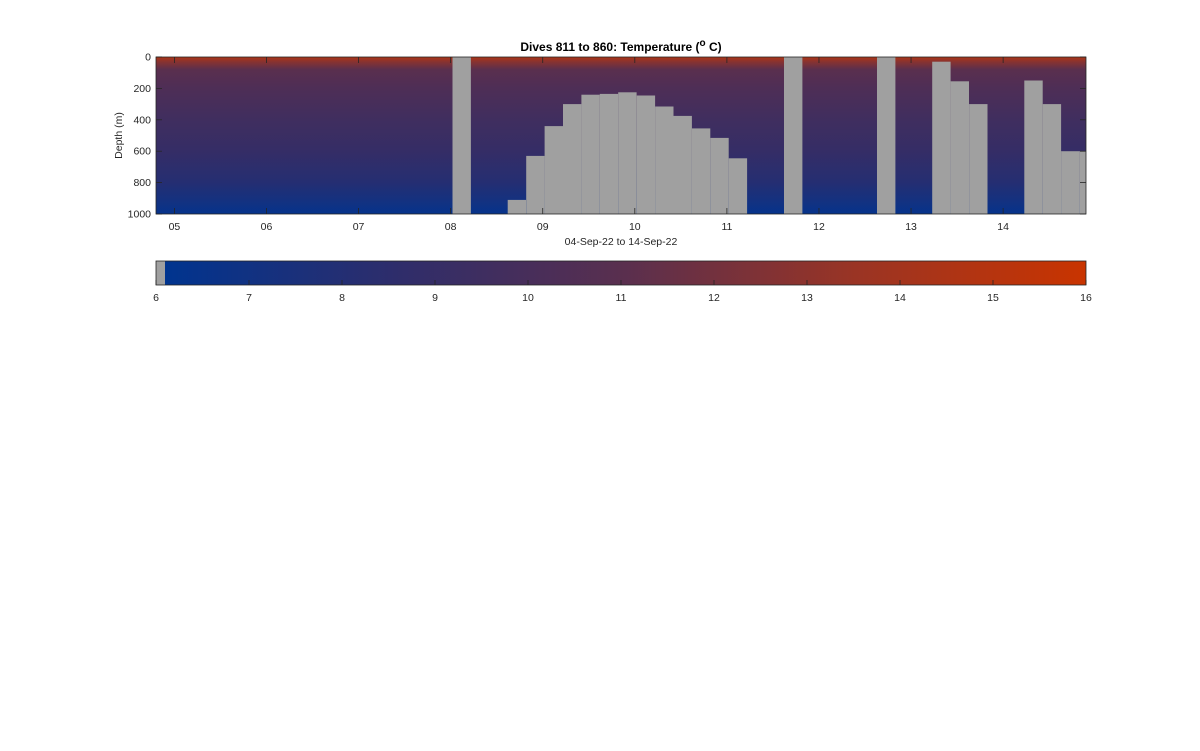  Describe the element at coordinates (993, 298) in the screenshot. I see `colorbar-tick-label: 15` at that location.